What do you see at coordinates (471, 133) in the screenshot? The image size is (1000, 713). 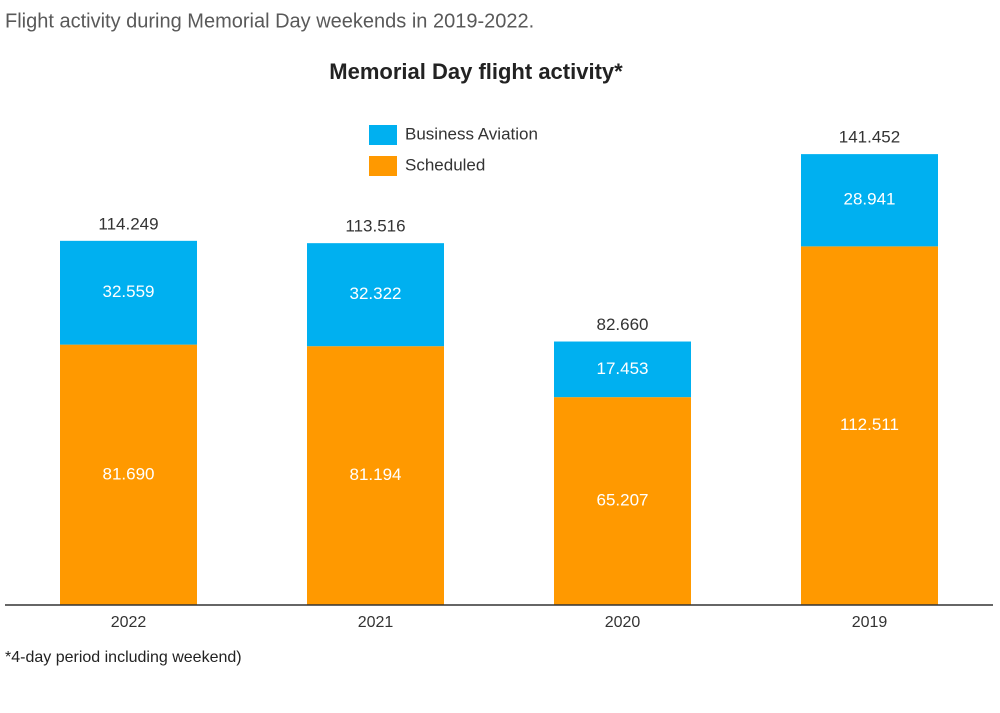 I see `legend-label: Business Aviation` at bounding box center [471, 133].